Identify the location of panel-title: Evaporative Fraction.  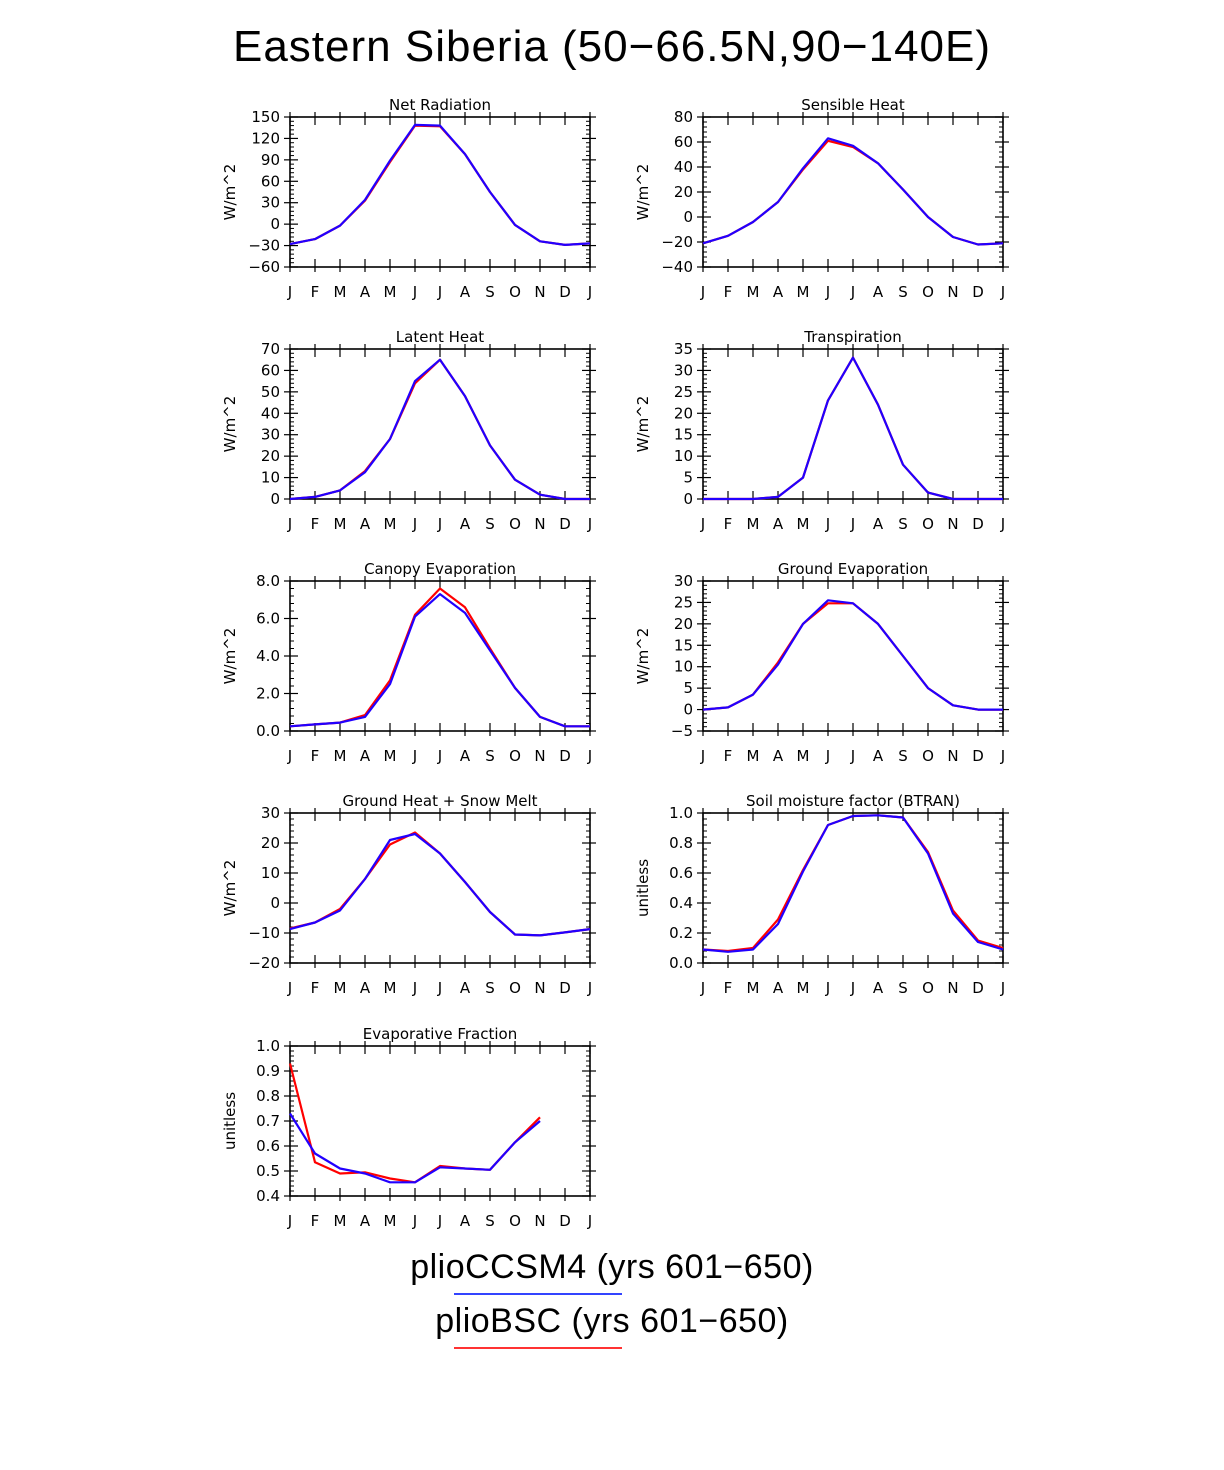
(440, 1034).